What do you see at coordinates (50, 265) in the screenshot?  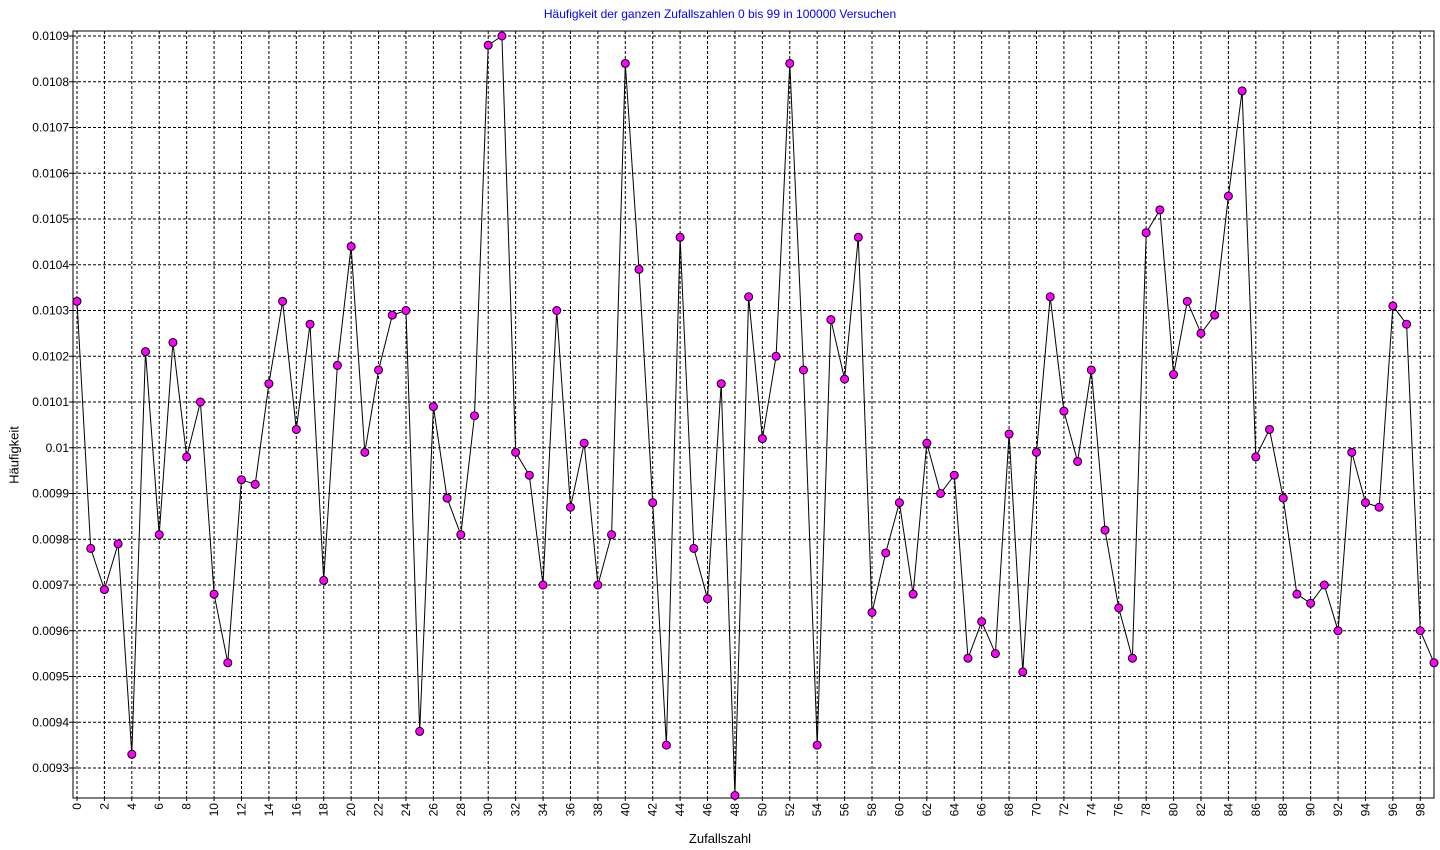 I see `y-tick-label: 0.0104` at bounding box center [50, 265].